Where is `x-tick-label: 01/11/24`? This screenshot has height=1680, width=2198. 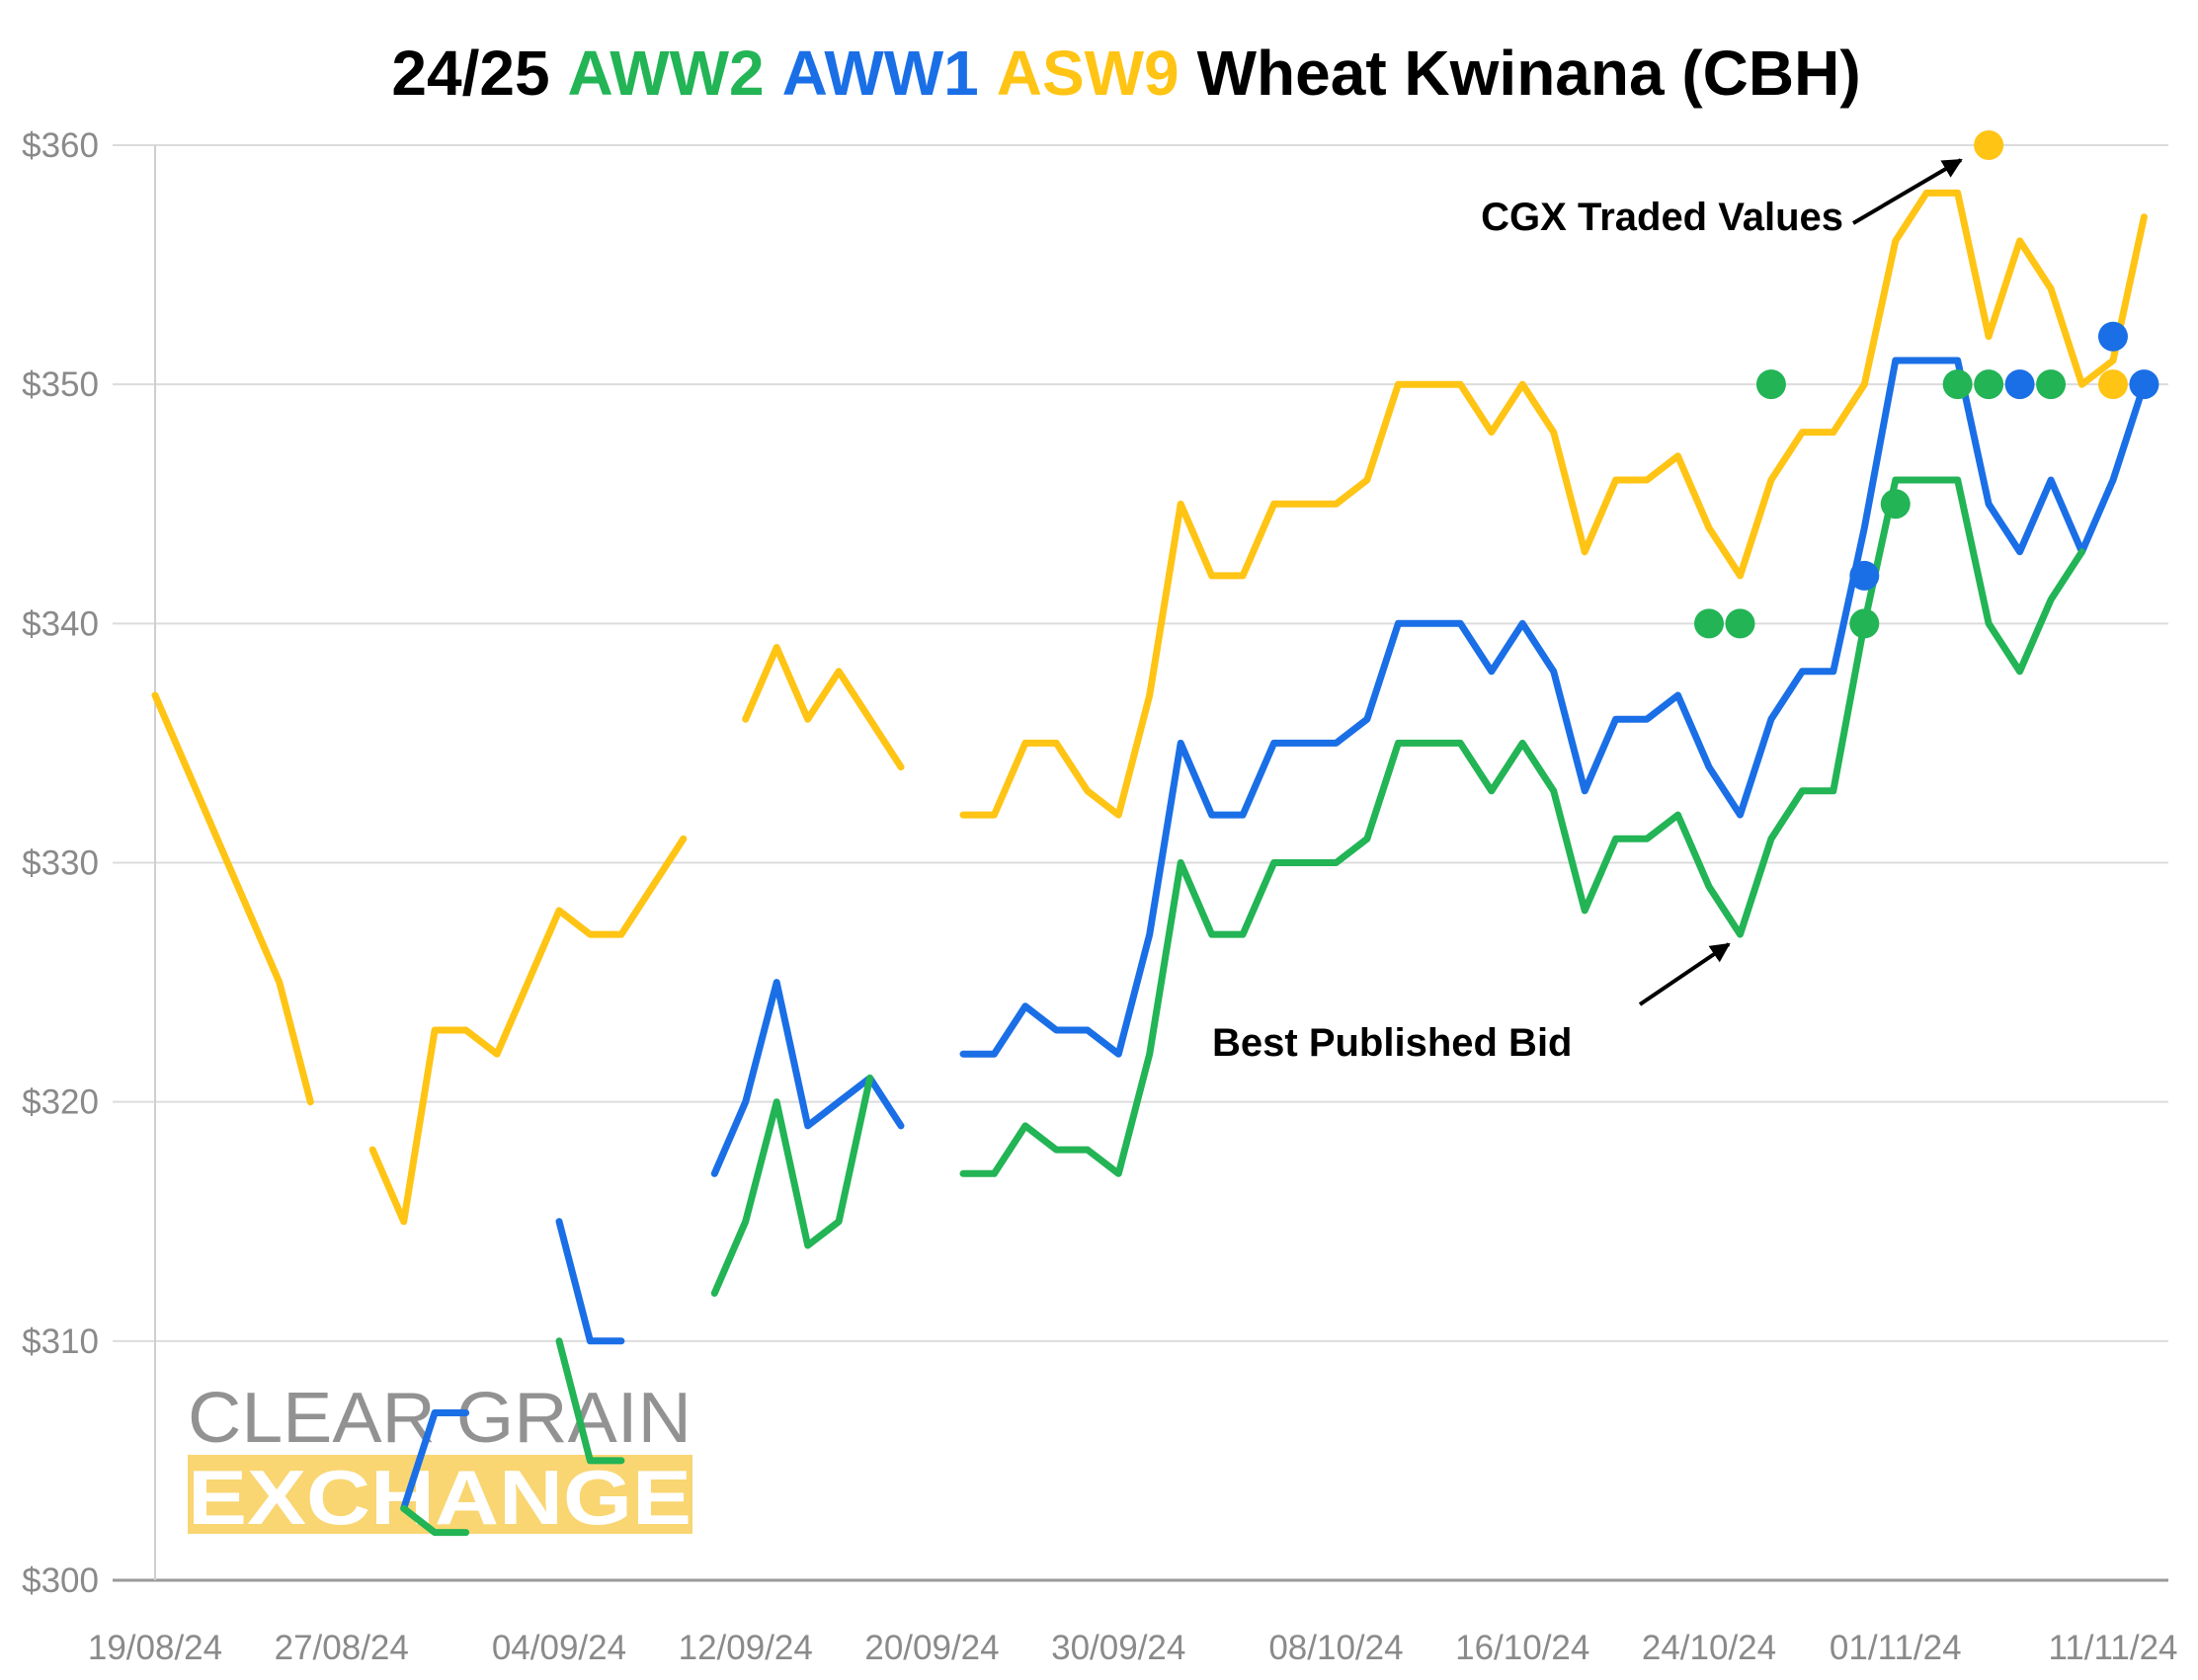 x-tick-label: 01/11/24 is located at coordinates (1896, 1648).